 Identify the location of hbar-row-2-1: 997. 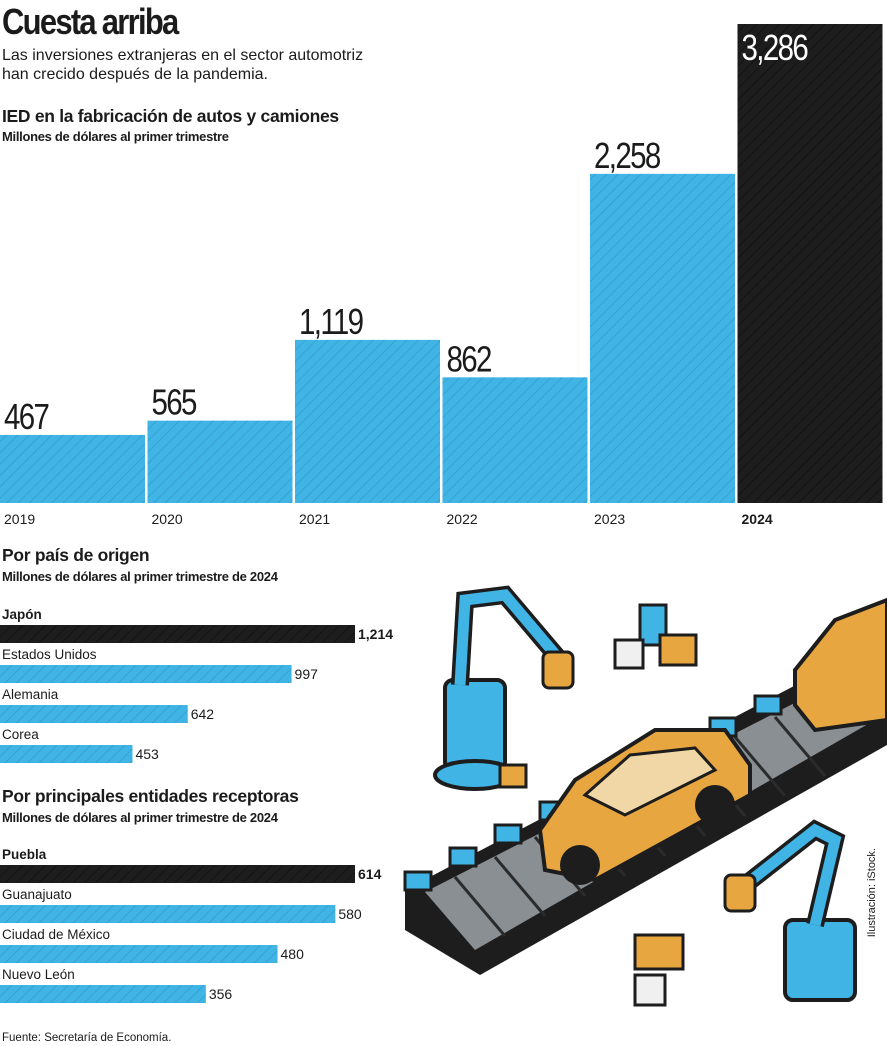
(159, 674).